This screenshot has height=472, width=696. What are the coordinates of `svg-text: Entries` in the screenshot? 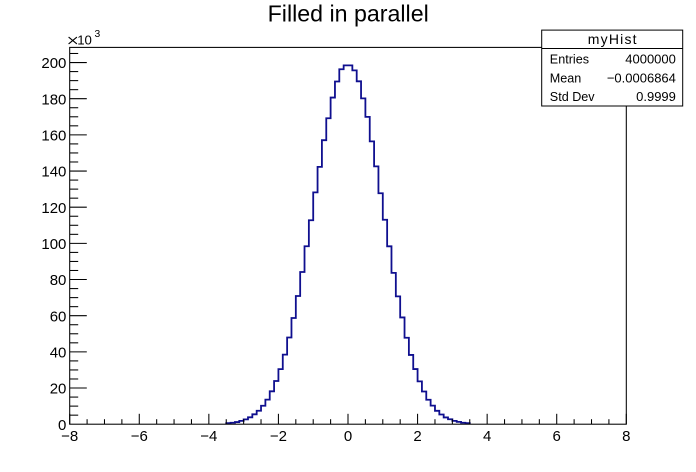 It's located at (569, 59).